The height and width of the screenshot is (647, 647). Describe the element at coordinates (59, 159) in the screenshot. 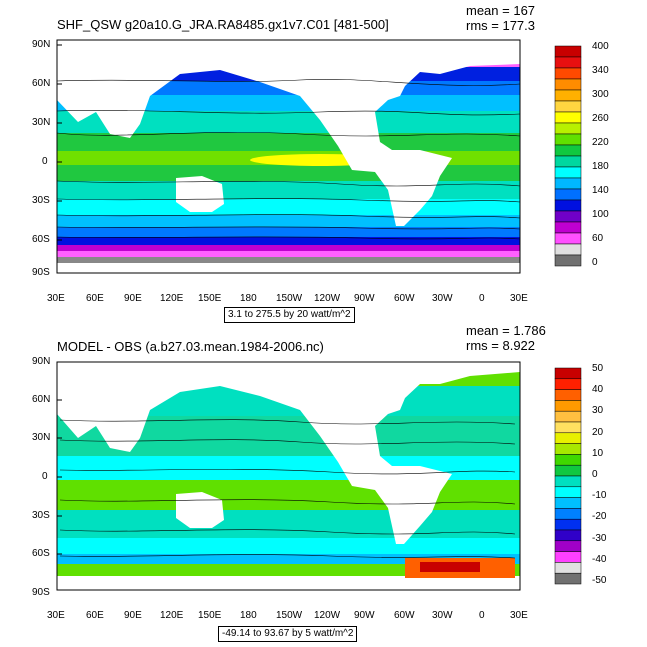

I see `panel1-ticks` at that location.